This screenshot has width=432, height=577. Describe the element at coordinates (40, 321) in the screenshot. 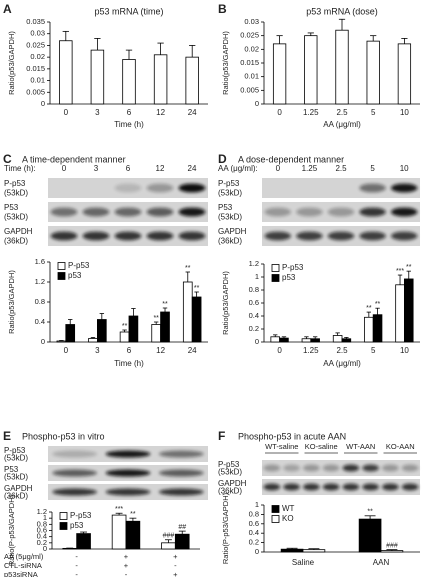

I see `y-tick-label: 0.4` at that location.